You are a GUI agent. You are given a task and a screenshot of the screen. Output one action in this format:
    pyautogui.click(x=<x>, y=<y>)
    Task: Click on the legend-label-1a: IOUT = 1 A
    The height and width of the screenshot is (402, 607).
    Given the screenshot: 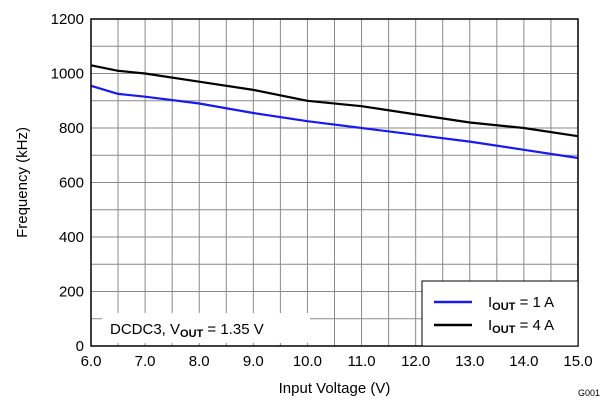 What is the action you would take?
    pyautogui.click(x=521, y=303)
    